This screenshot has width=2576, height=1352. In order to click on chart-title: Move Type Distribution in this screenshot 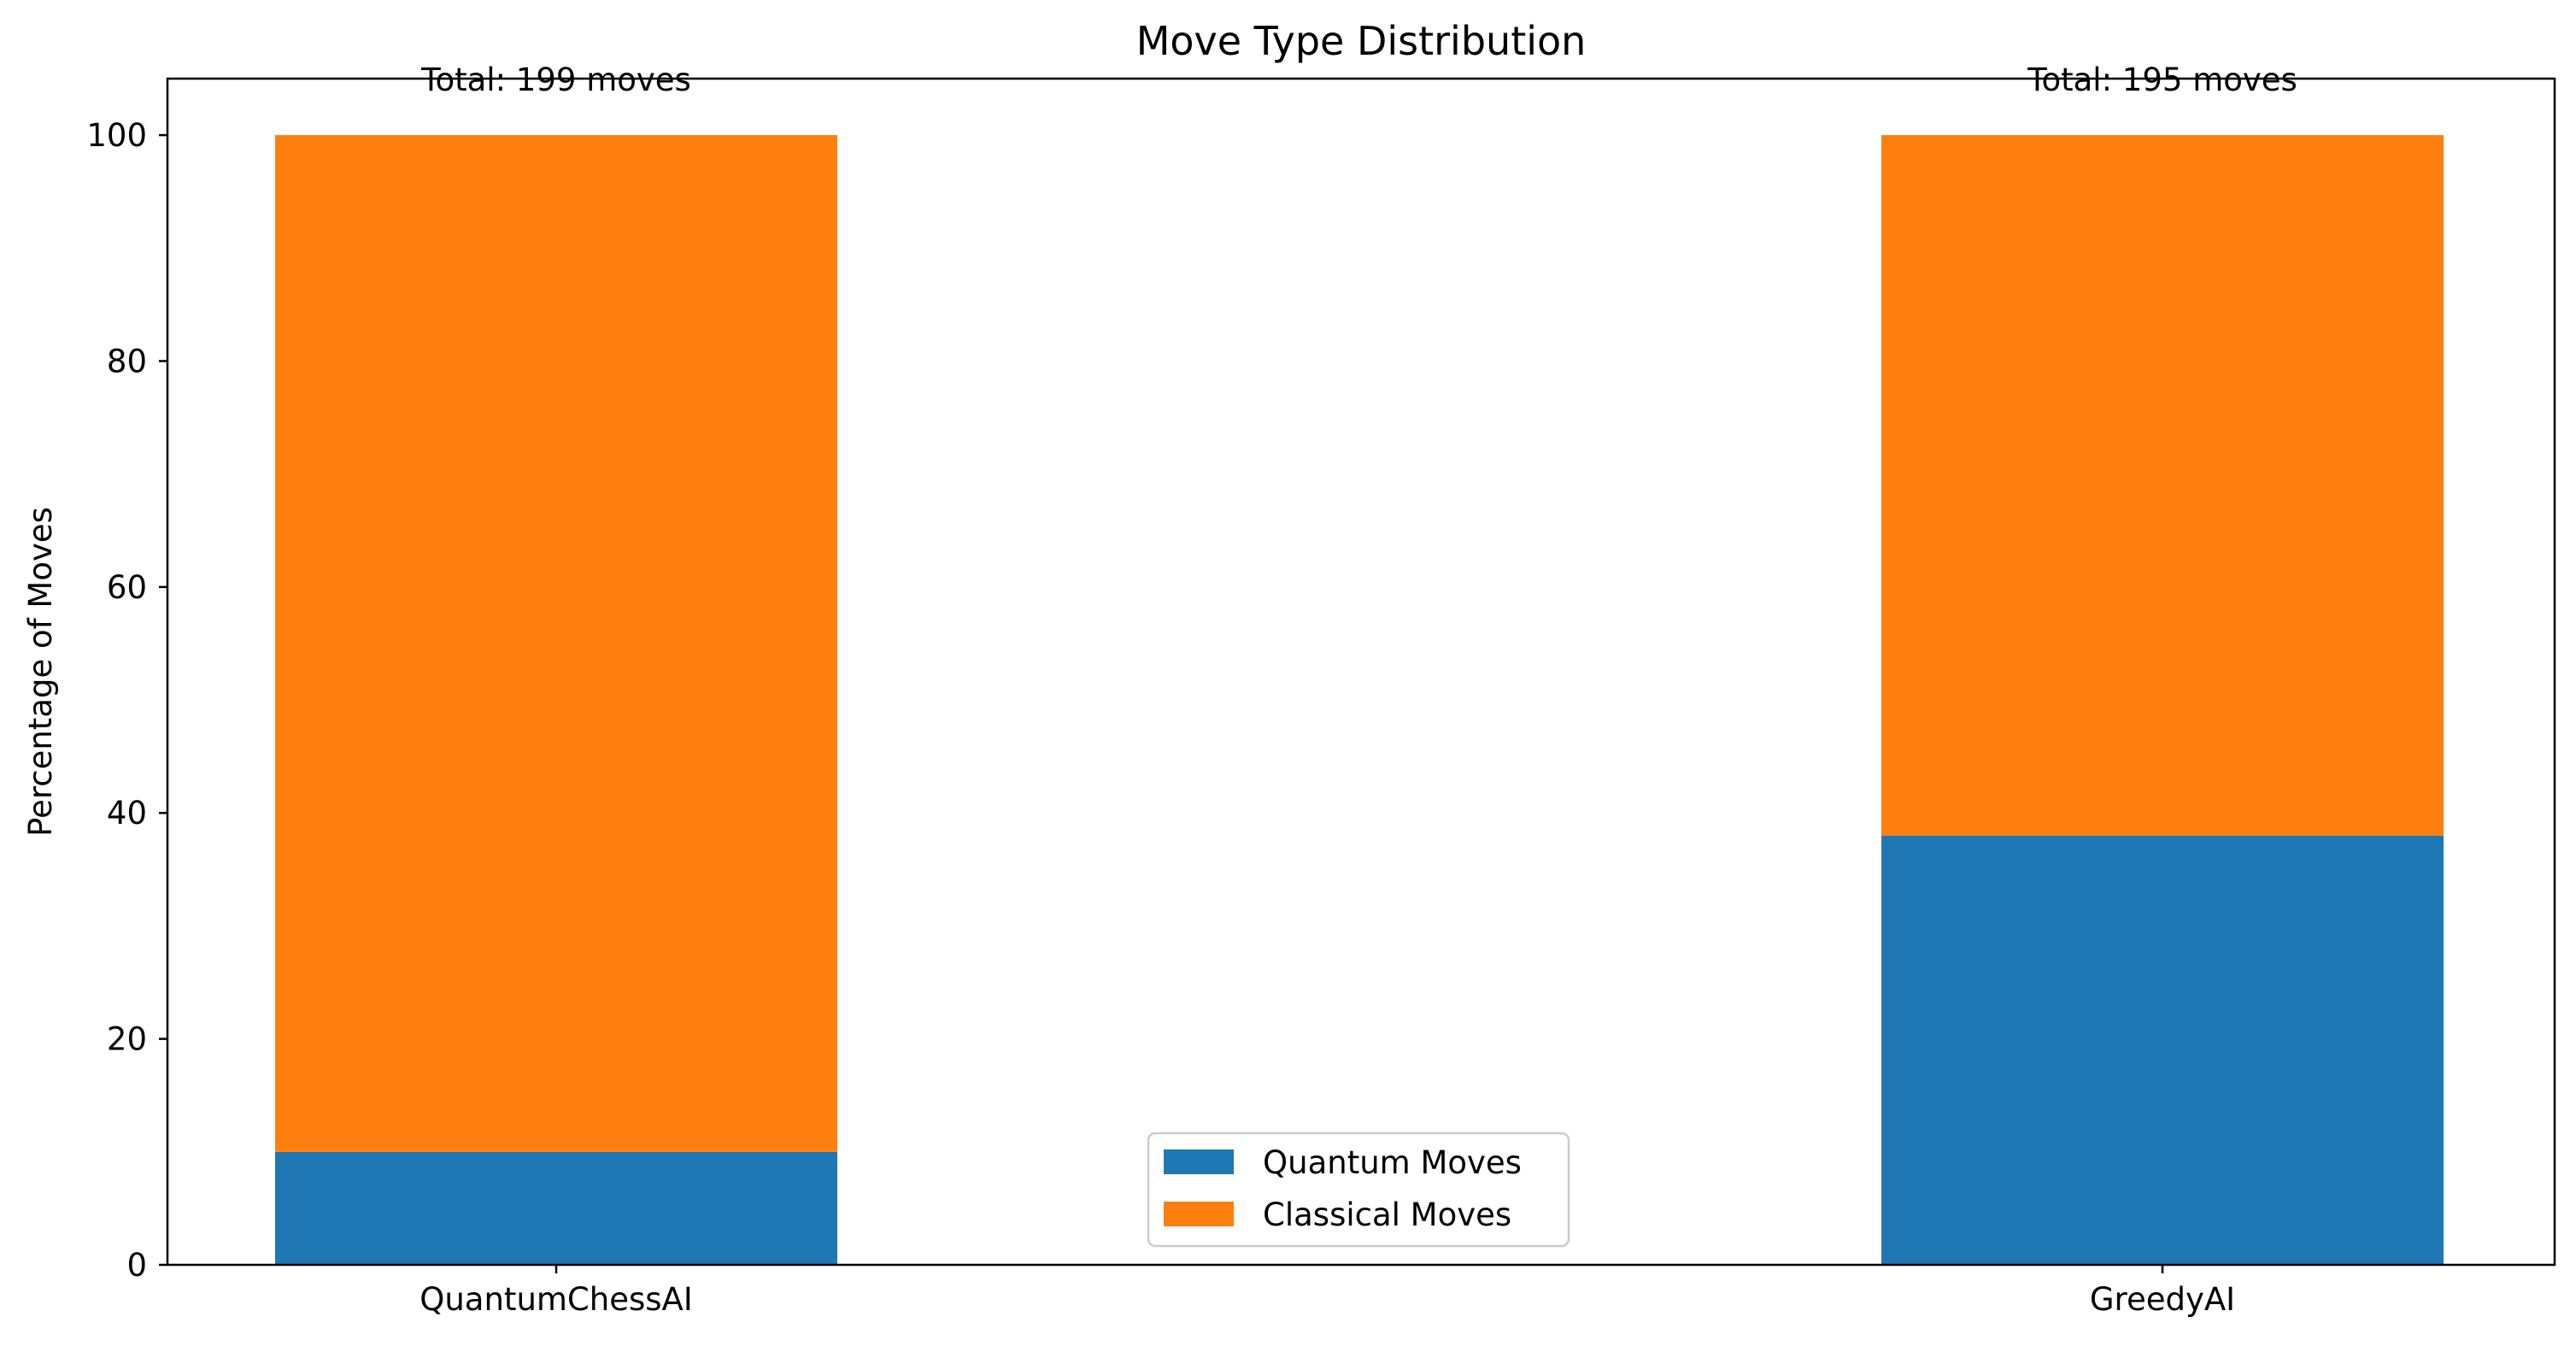, I will do `click(1361, 41)`.